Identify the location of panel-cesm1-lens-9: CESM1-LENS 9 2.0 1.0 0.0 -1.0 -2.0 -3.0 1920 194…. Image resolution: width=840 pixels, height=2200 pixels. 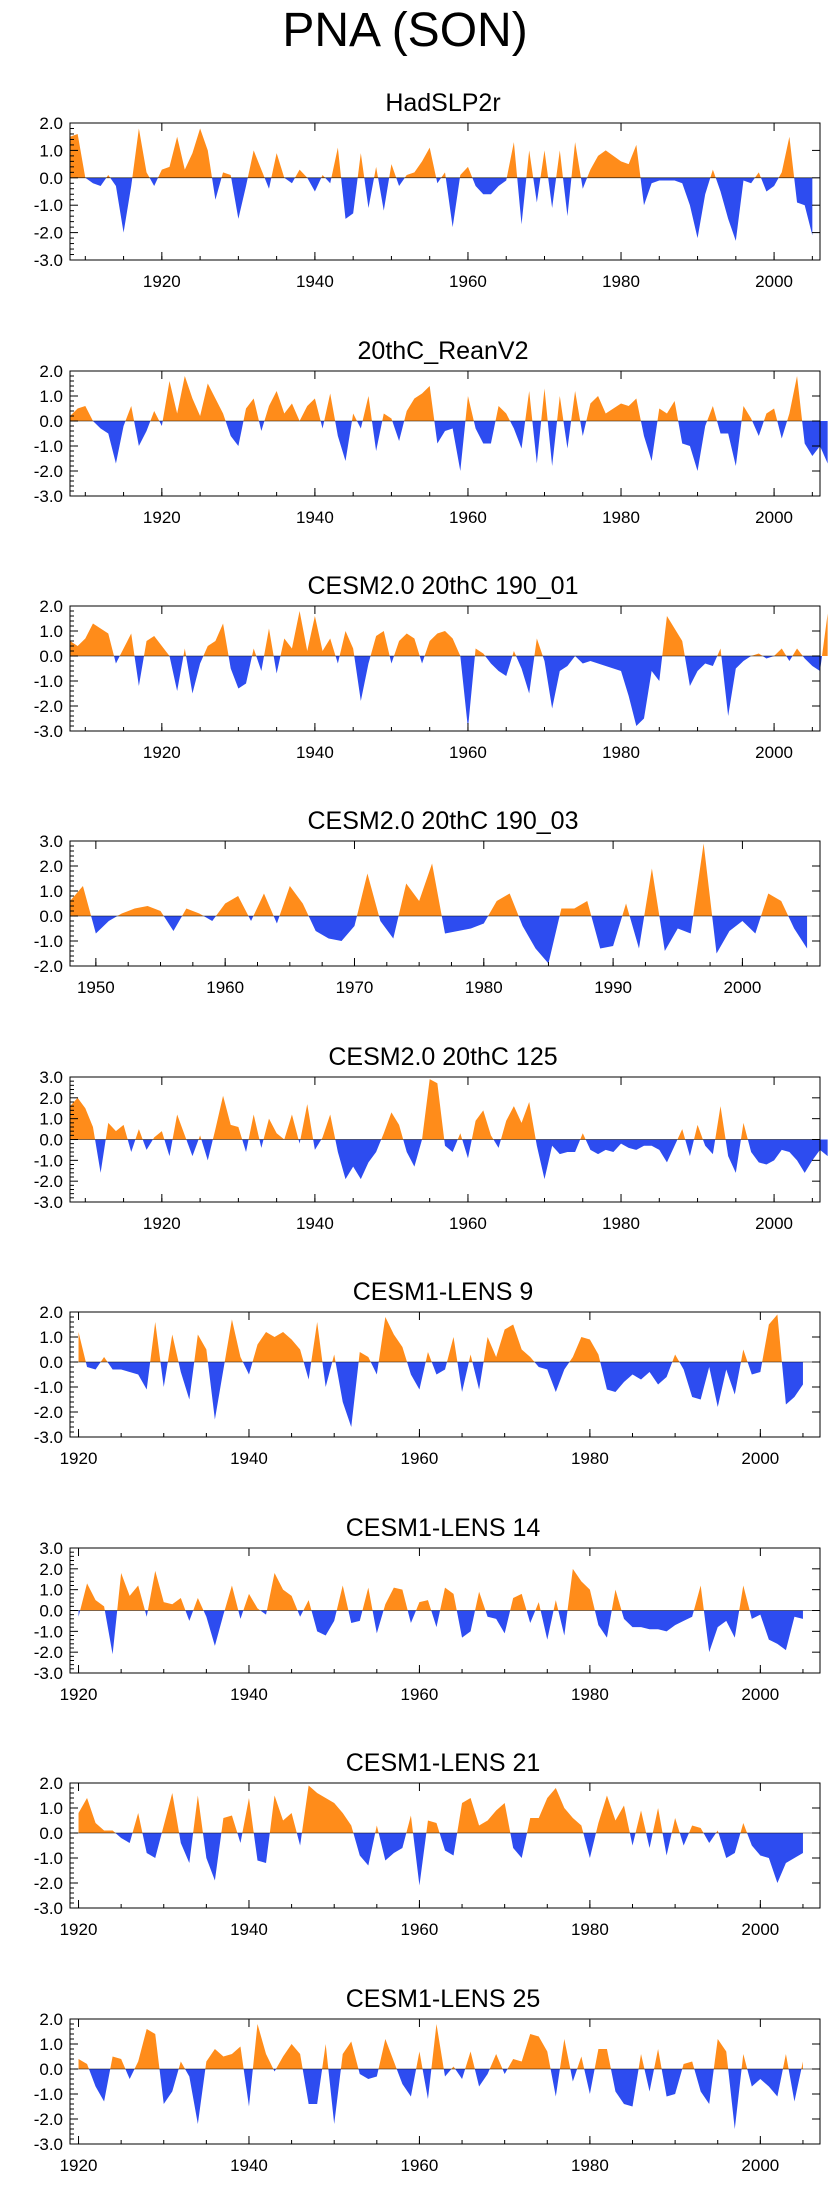
(427, 1373).